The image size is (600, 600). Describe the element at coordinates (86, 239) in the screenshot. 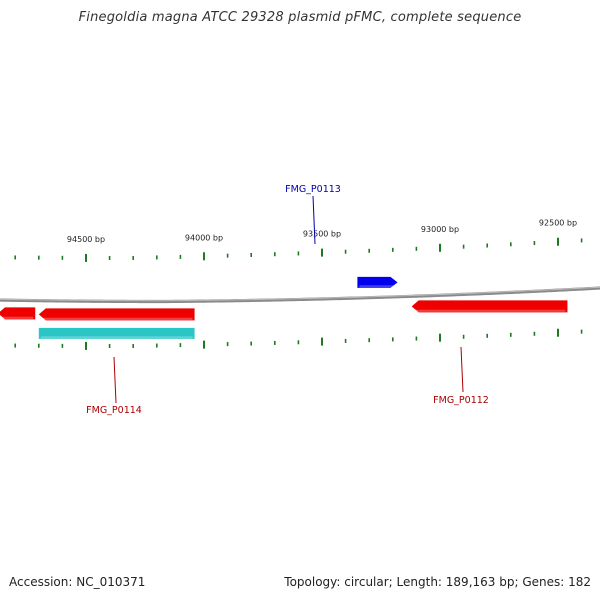

I see `tick-label: 94500 bp` at that location.